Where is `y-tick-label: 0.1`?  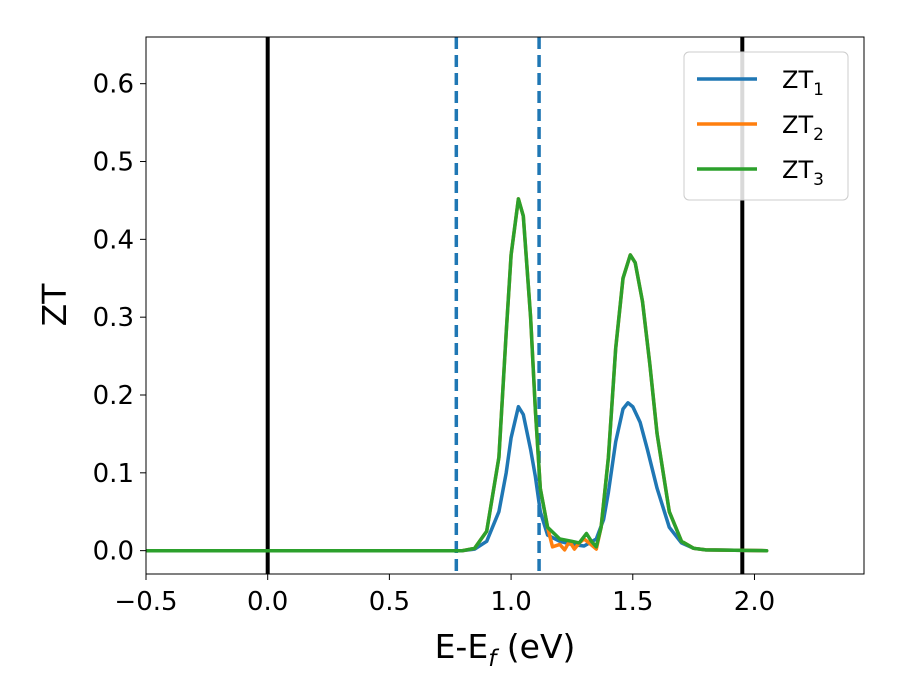
y-tick-label: 0.1 is located at coordinates (113, 474).